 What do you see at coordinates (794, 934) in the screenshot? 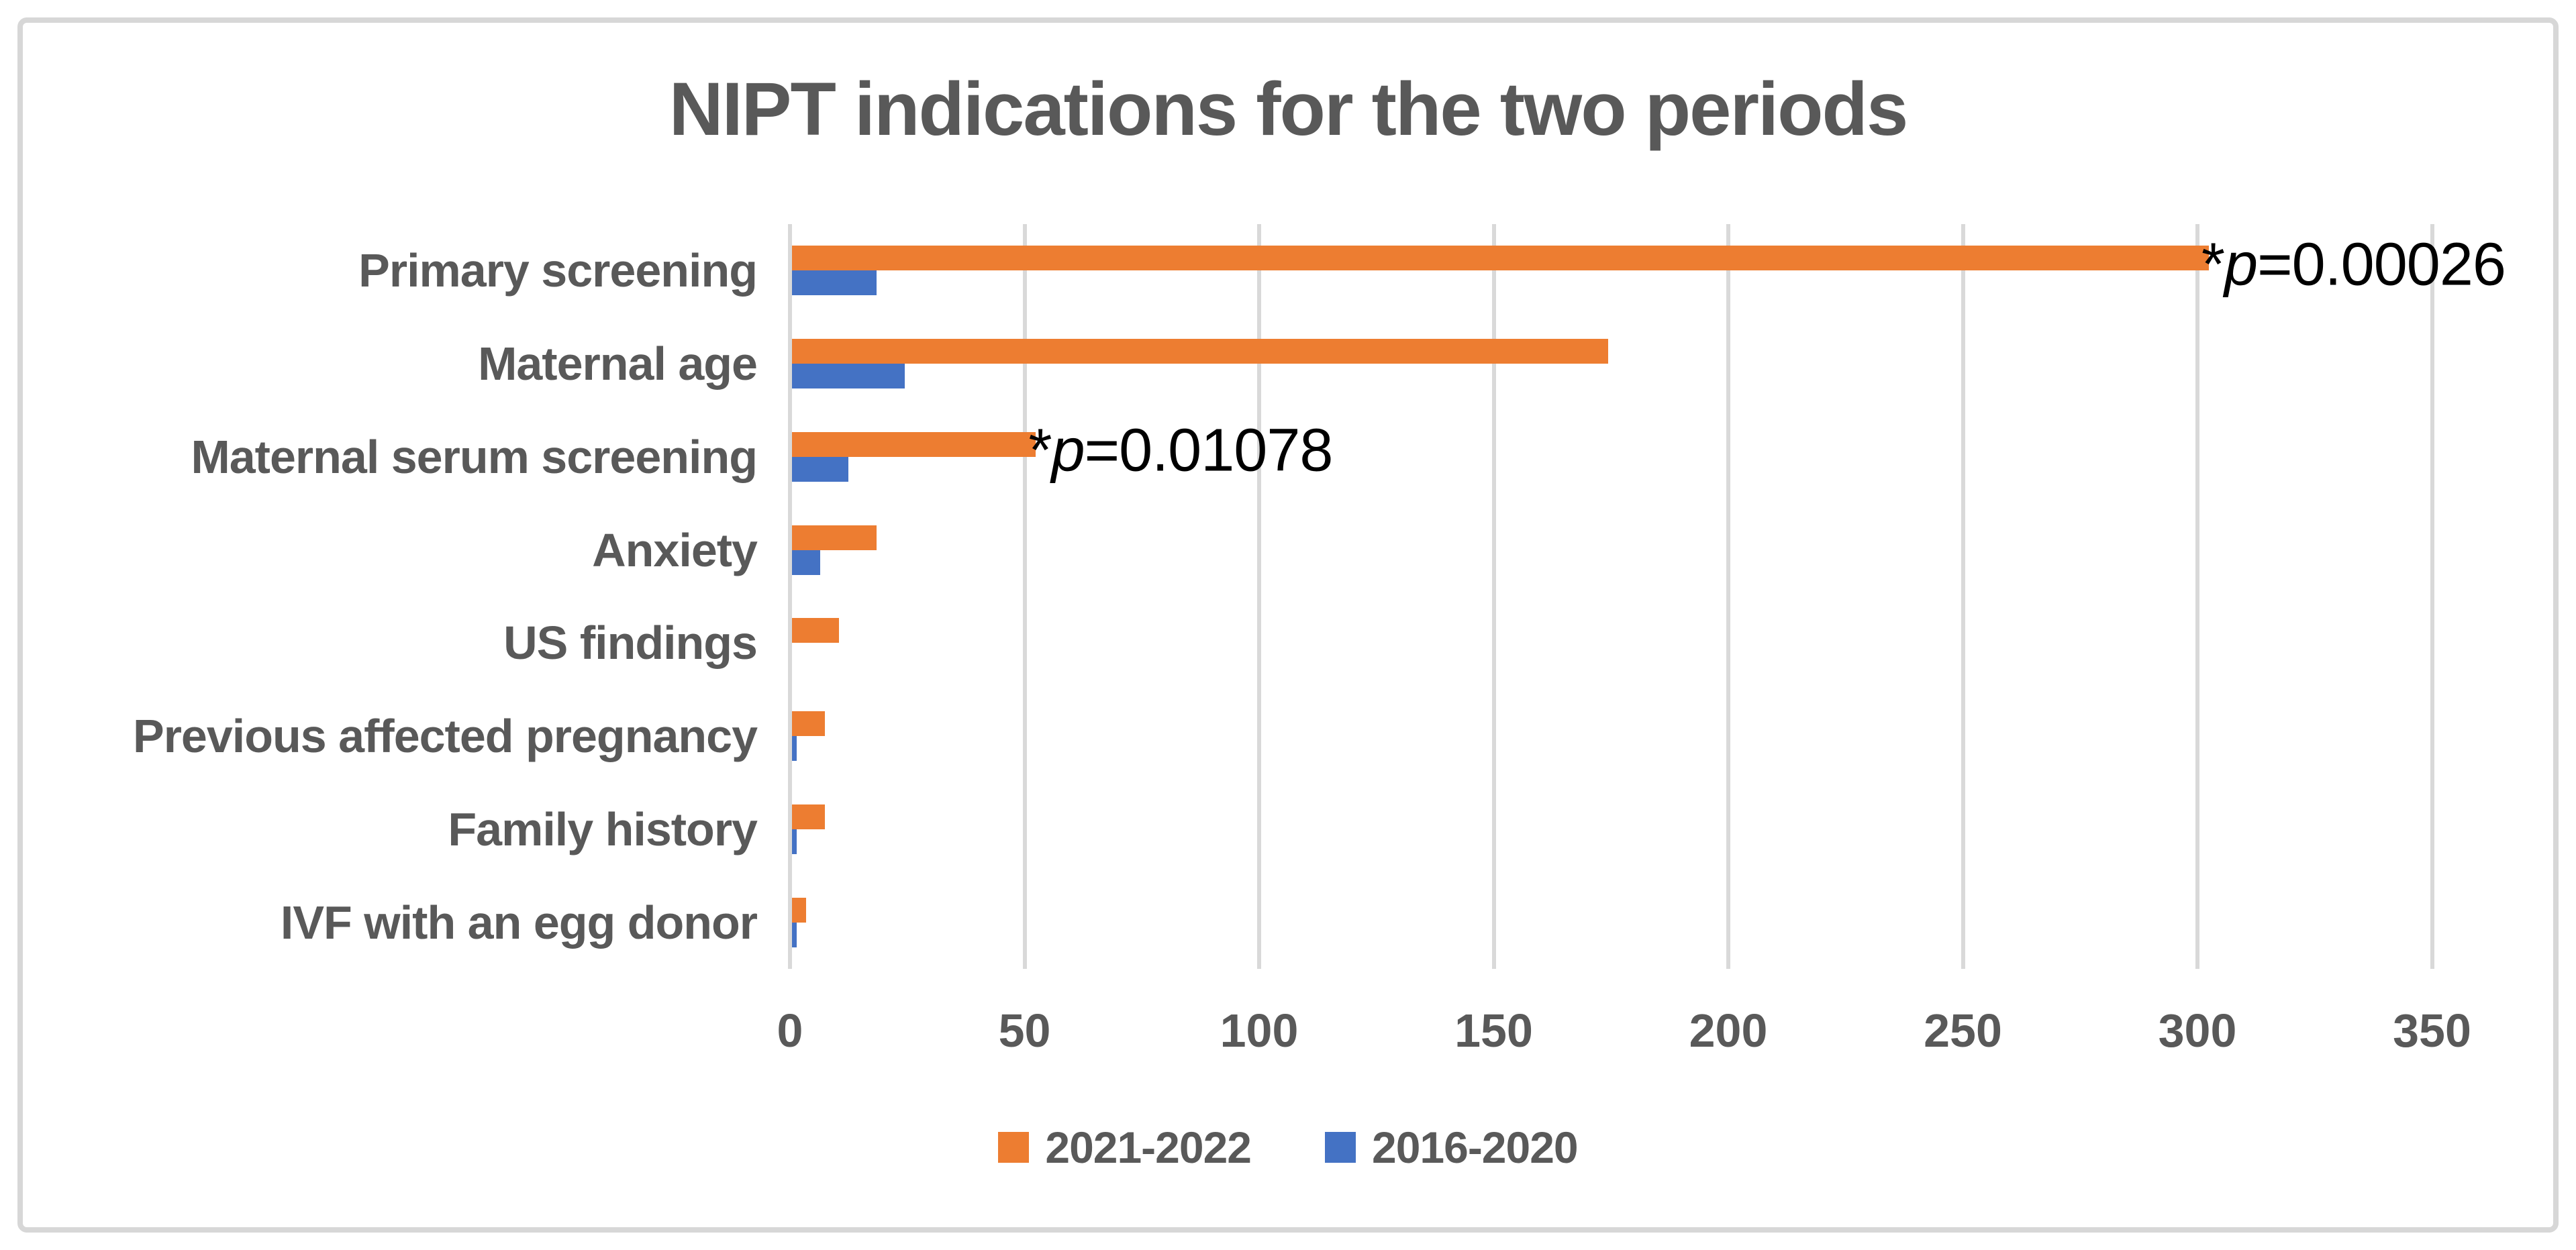
I see `bar-2016-2020-ivf-with-an-egg-donor` at bounding box center [794, 934].